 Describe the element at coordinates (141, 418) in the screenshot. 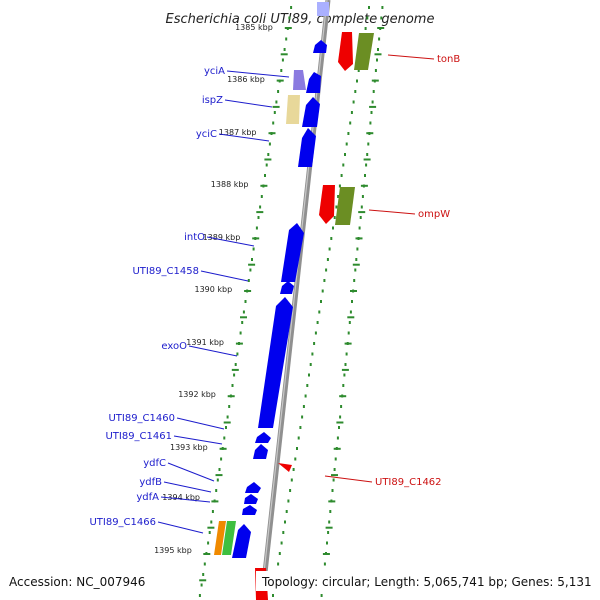

I see `gene-label-UTI89_C1460: UTI89_C1460` at that location.